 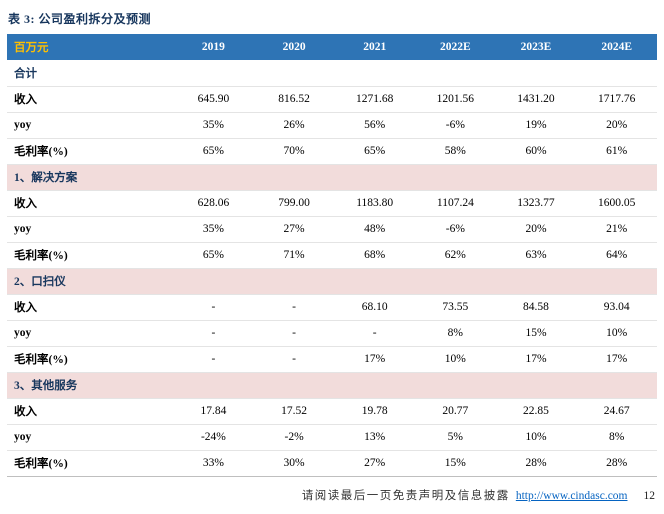 I want to click on value-cell: 60%, so click(x=536, y=151).